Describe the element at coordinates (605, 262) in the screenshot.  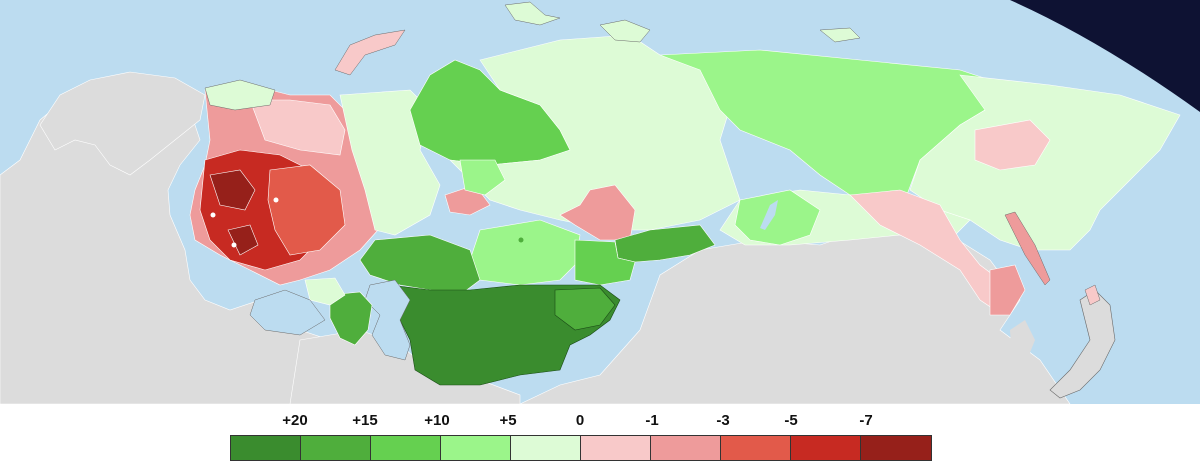
I see `kazakhstan-mid-lightgreen` at that location.